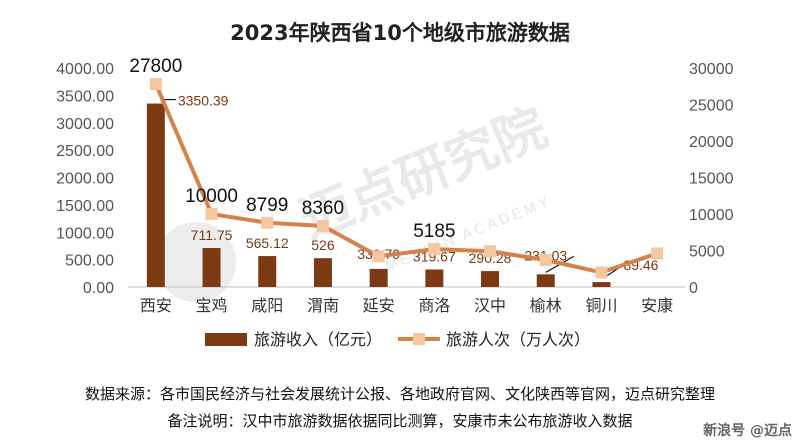 The height and width of the screenshot is (447, 800). What do you see at coordinates (400, 421) in the screenshot?
I see `remark-note: 备注说明：汉中市旅游数据依据同比测算，安康市未公布旅游收入数据` at bounding box center [400, 421].